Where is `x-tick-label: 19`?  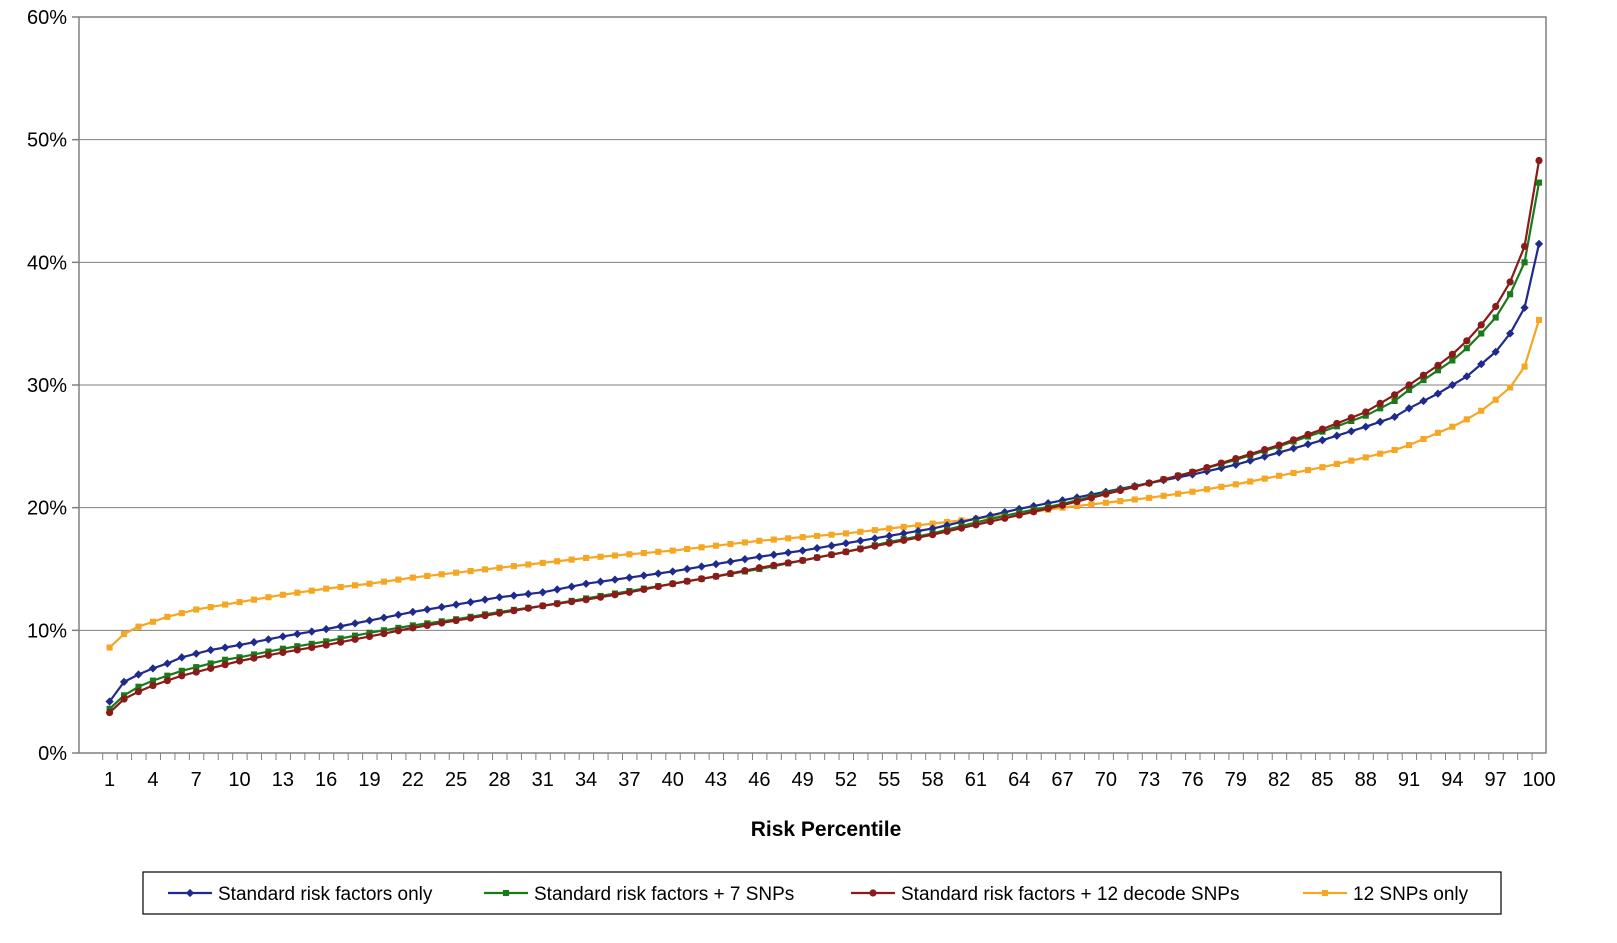 x-tick-label: 19 is located at coordinates (369, 780).